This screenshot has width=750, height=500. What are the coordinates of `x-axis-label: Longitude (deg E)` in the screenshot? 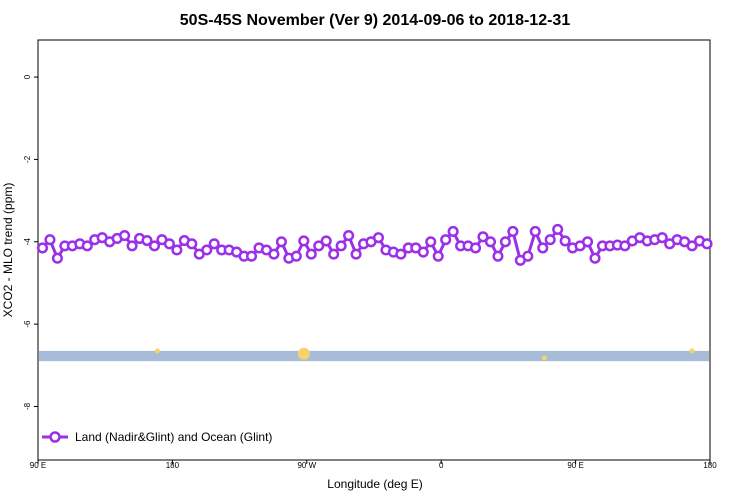 It's located at (374, 484).